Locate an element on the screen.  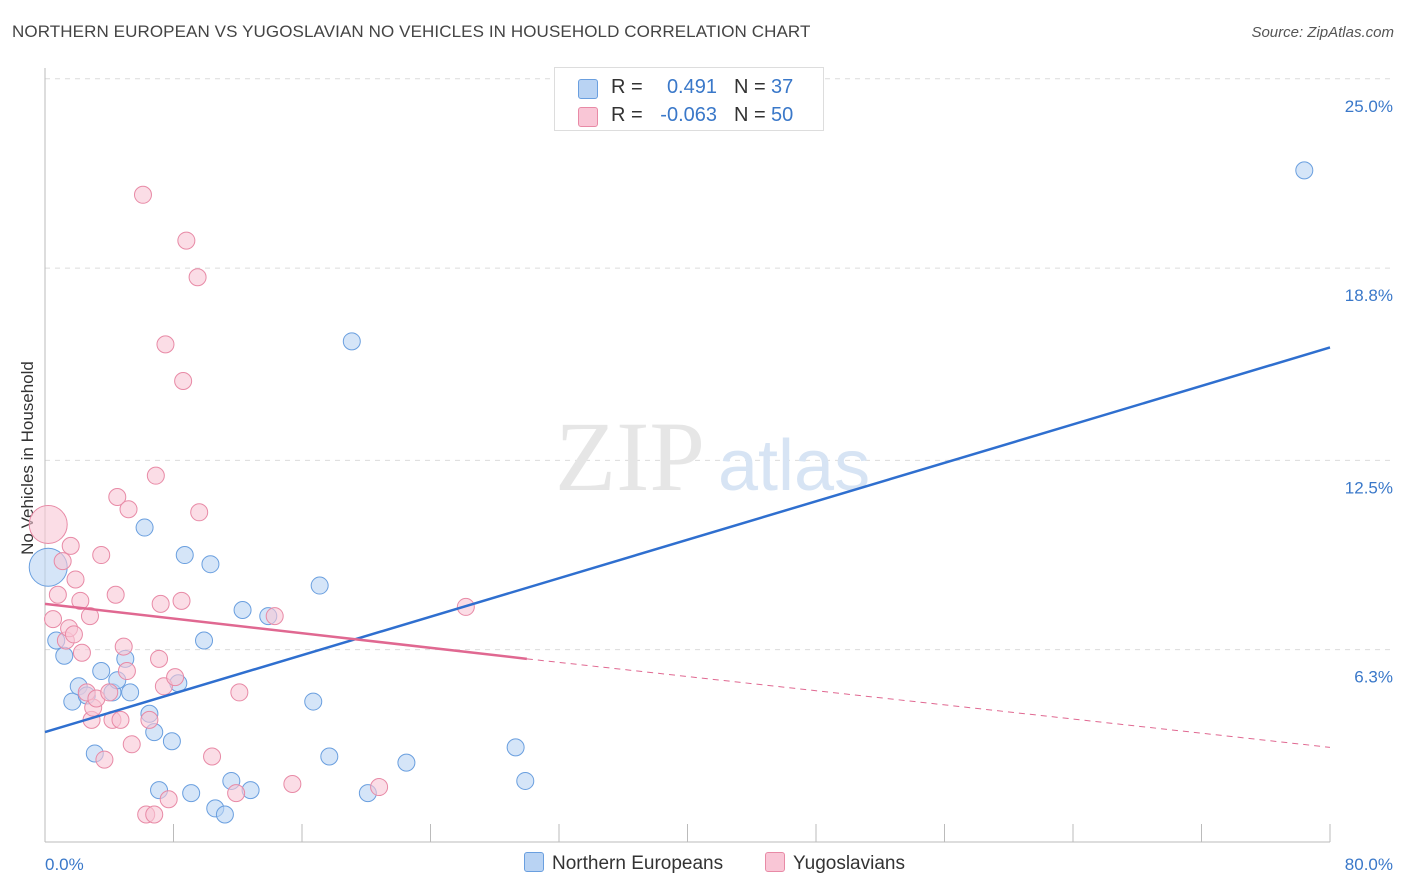
correlation-legend: R = 0.491 N = 37 R = -0.063 N = 50 is located at coordinates (689, 99).